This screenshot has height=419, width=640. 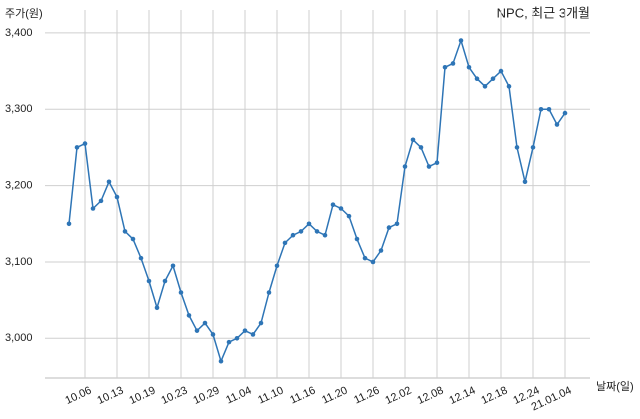 I want to click on x-tick-label: 12.14, so click(x=462, y=395).